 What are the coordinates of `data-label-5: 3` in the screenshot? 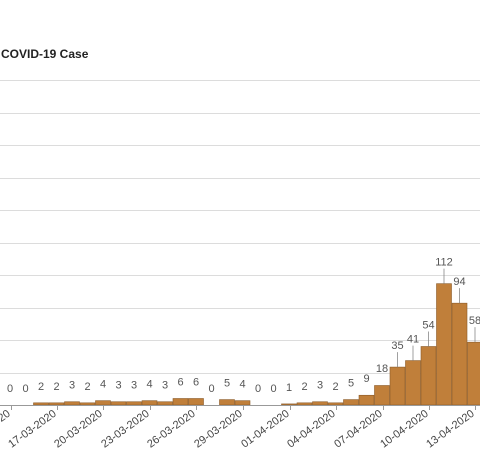 It's located at (72, 386).